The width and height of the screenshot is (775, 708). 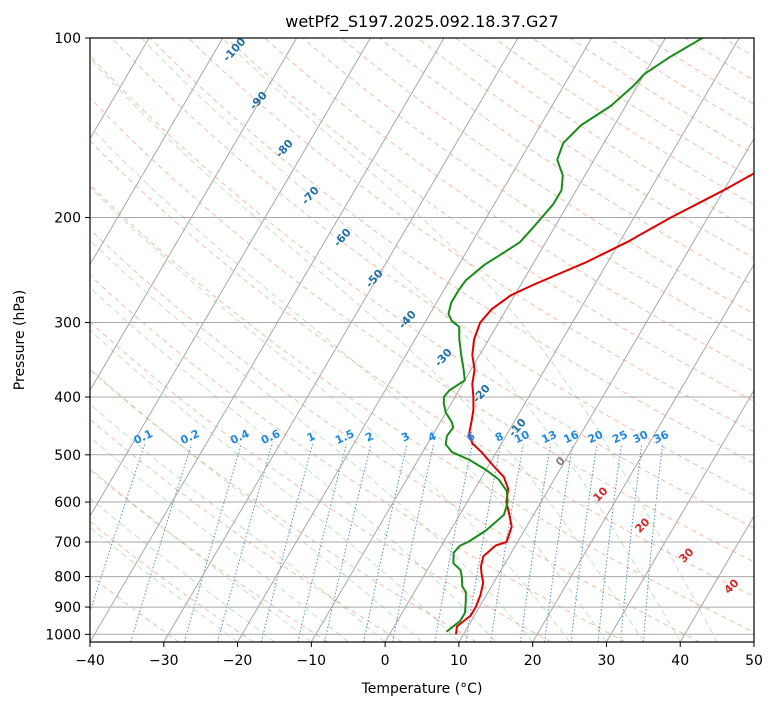 What do you see at coordinates (560, 461) in the screenshot?
I see `moist-adiabat-label: 0` at bounding box center [560, 461].